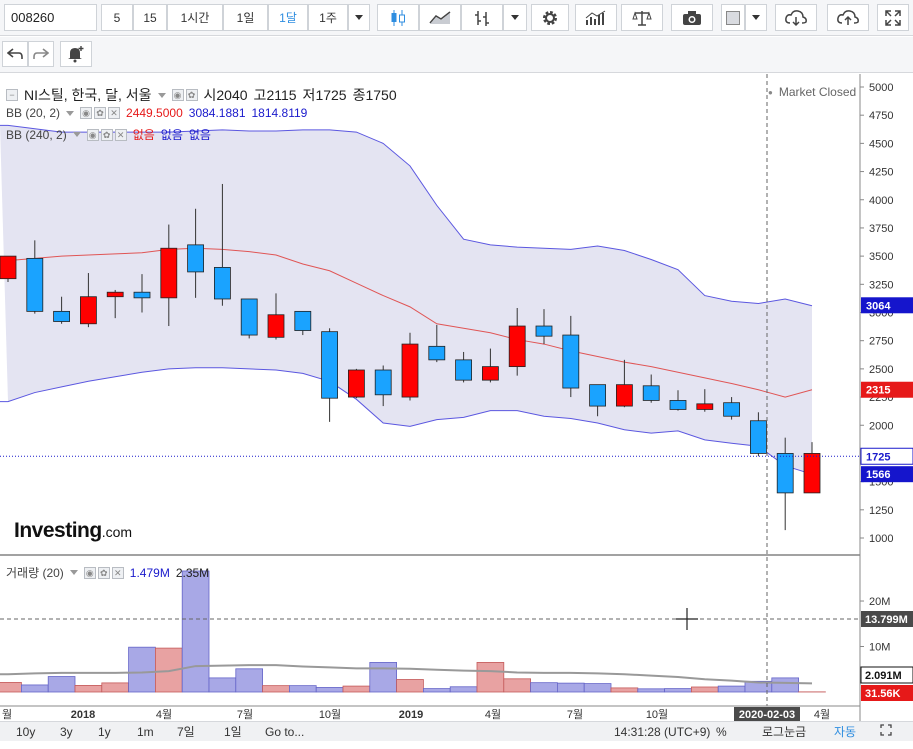 The width and height of the screenshot is (913, 749). Describe the element at coordinates (796, 17) in the screenshot. I see `load-chart-button` at that location.